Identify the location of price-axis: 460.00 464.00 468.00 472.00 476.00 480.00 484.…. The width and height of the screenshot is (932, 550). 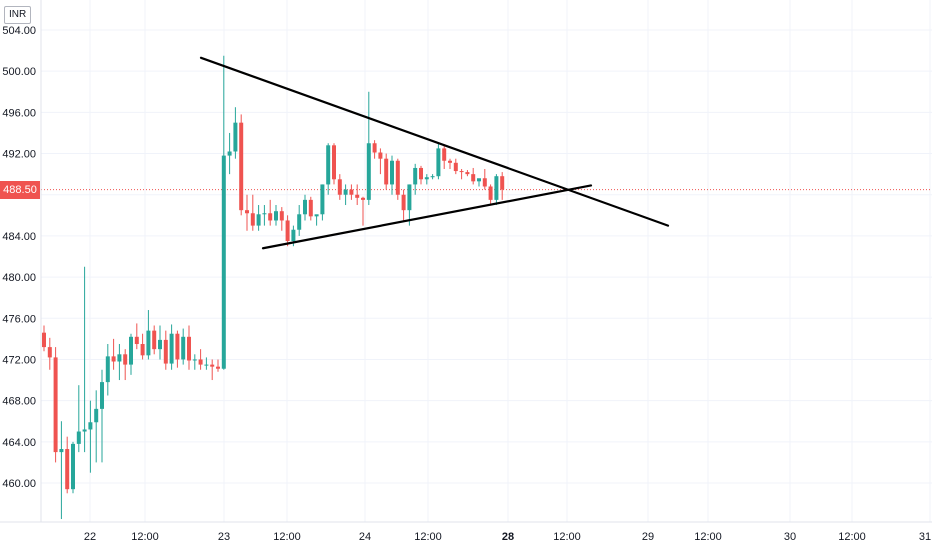
(22, 261).